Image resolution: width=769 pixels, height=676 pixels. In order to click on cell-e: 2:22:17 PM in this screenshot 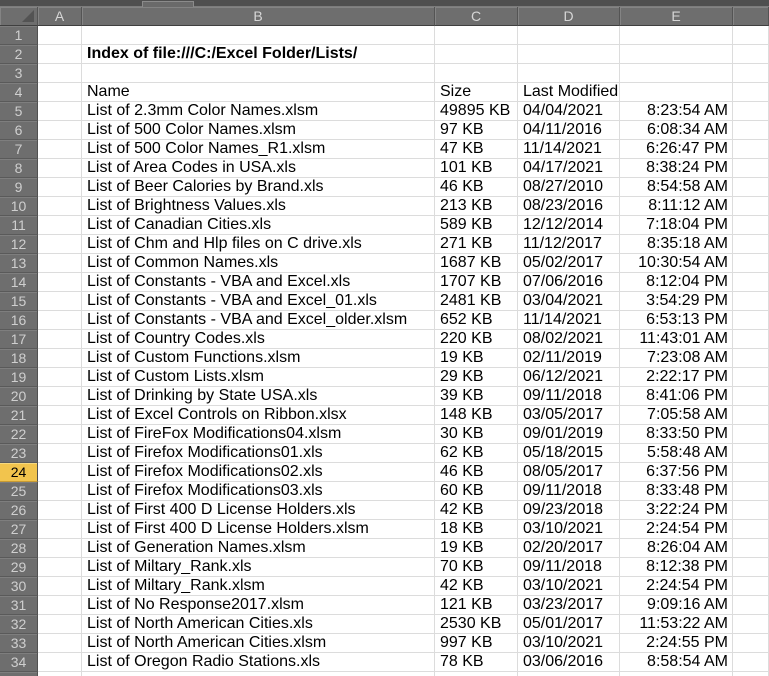, I will do `click(676, 377)`.